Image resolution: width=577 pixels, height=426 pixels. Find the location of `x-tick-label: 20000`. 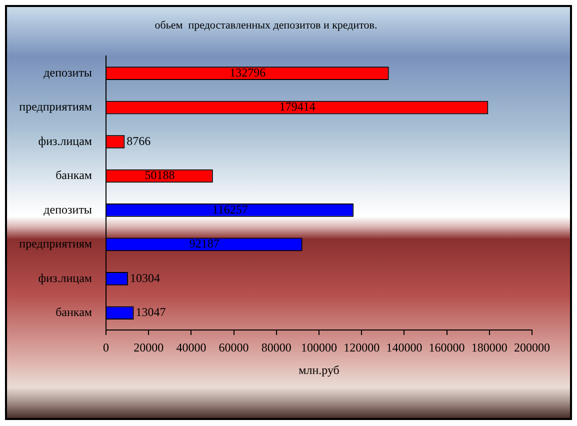

x-tick-label: 20000 is located at coordinates (149, 347).